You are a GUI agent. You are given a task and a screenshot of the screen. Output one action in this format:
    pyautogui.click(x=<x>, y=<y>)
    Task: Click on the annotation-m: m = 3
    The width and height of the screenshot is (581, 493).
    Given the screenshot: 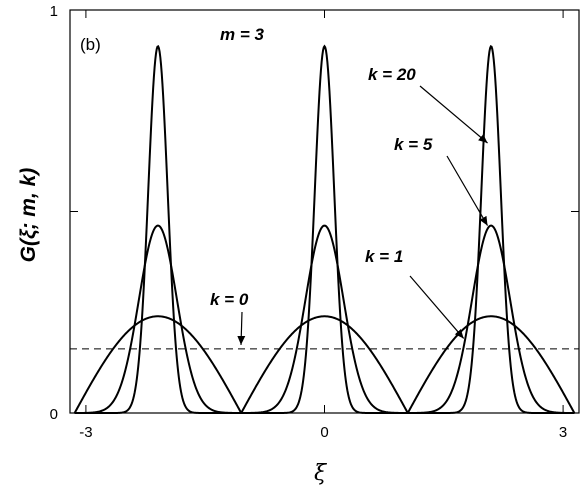 What is the action you would take?
    pyautogui.click(x=242, y=34)
    